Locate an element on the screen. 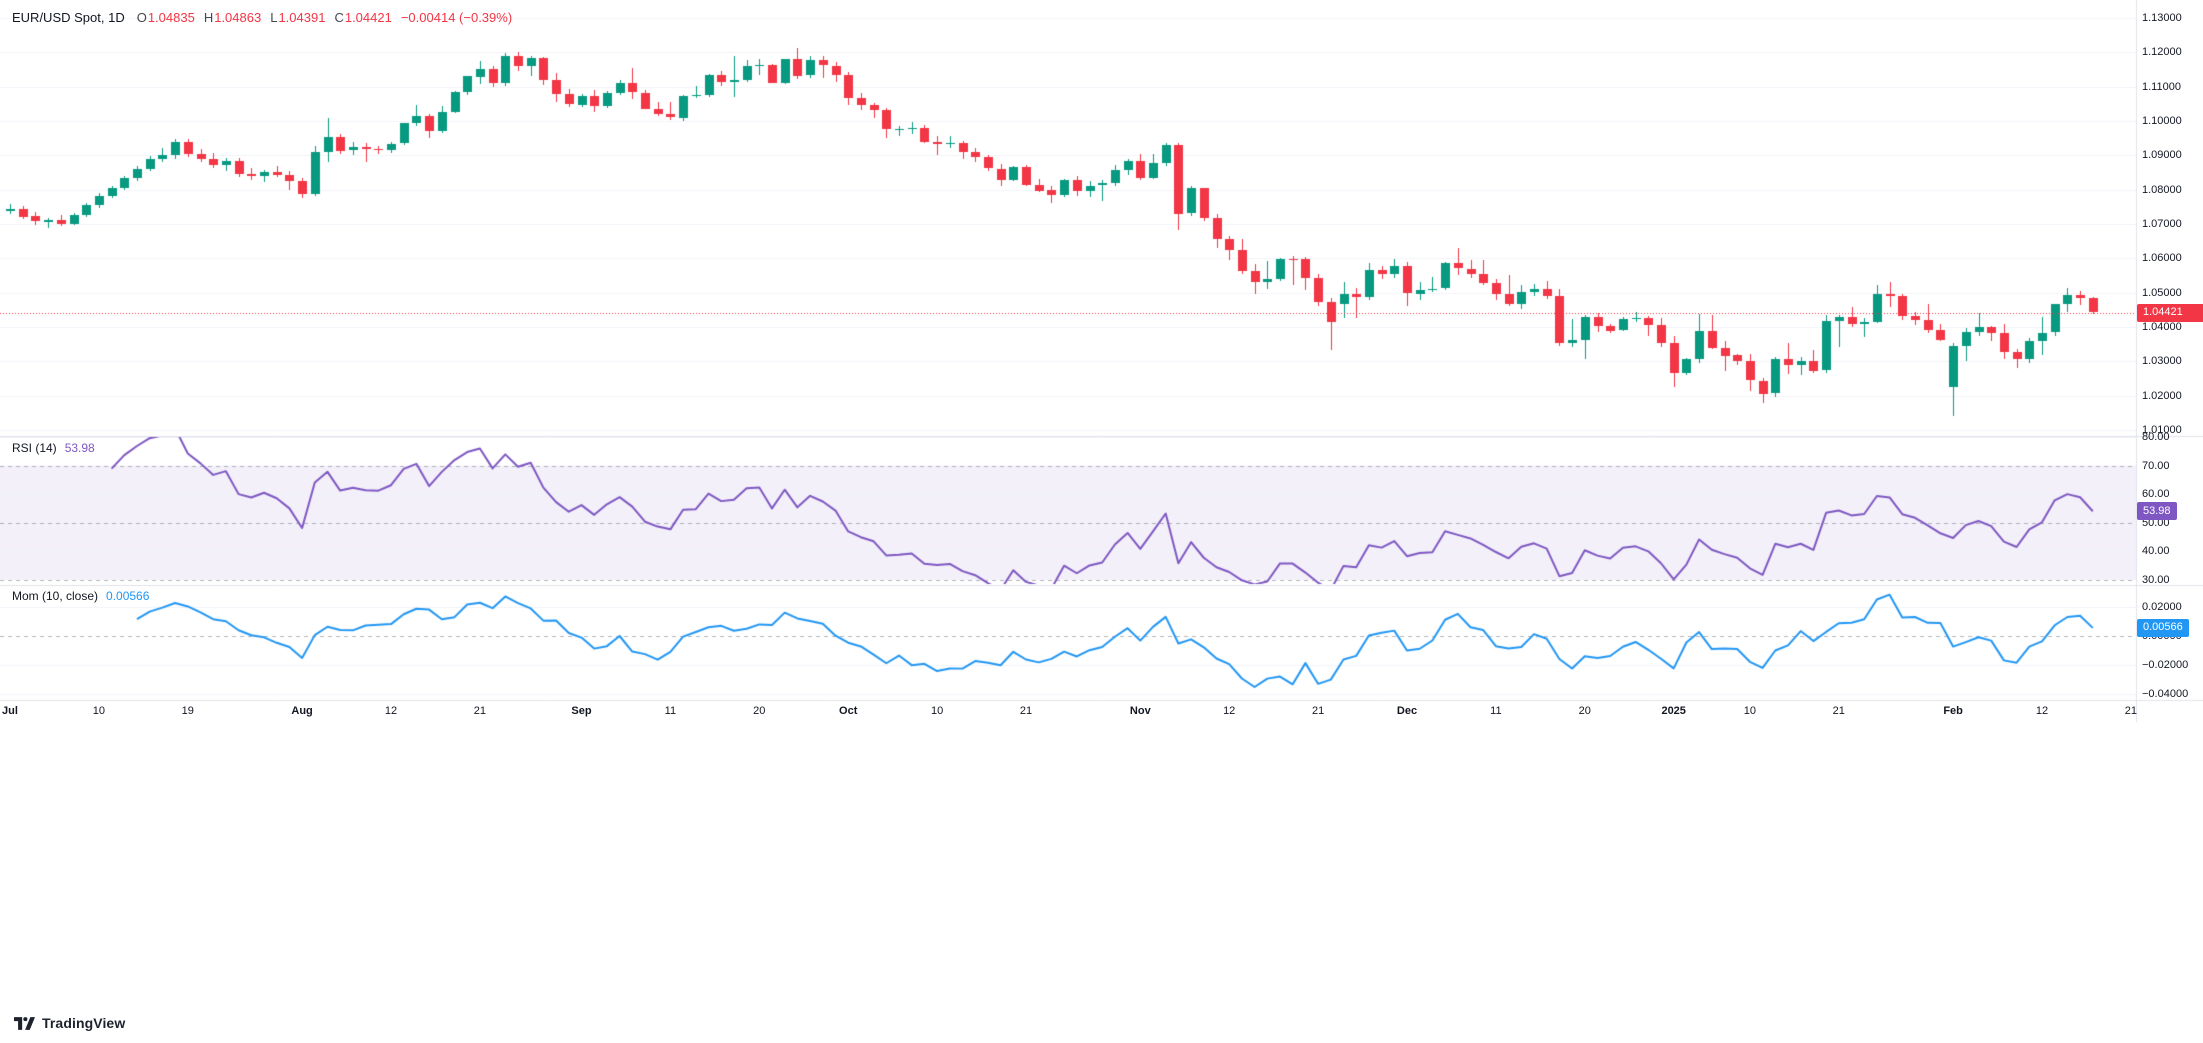  price-axis-label: 1.12000 is located at coordinates (2162, 52).